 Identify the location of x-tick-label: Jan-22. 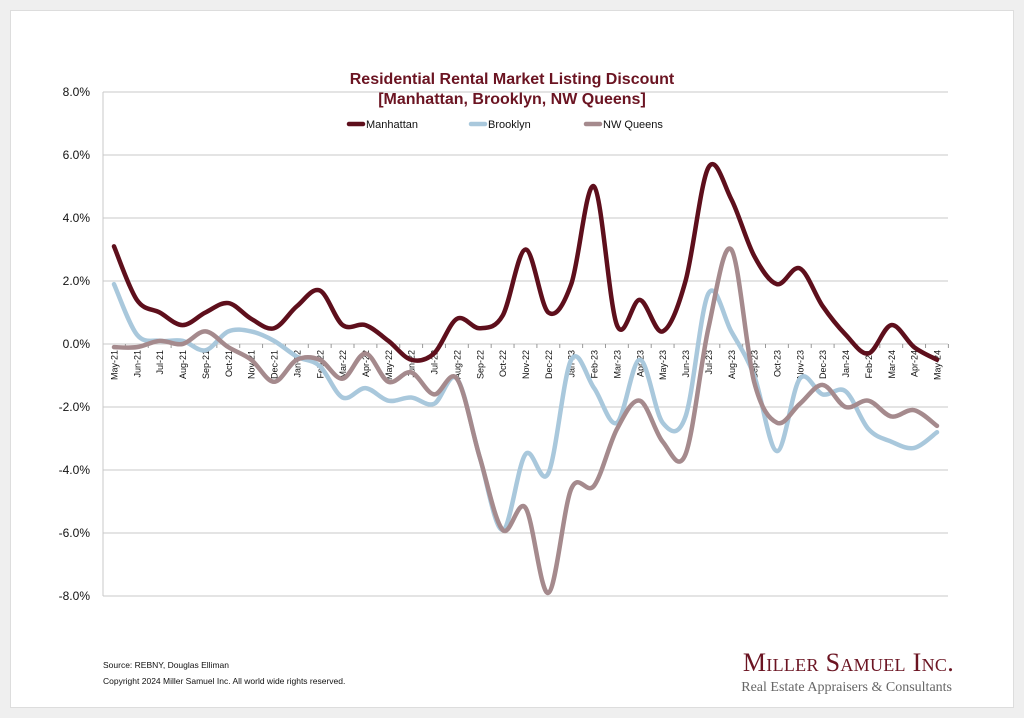
(297, 364).